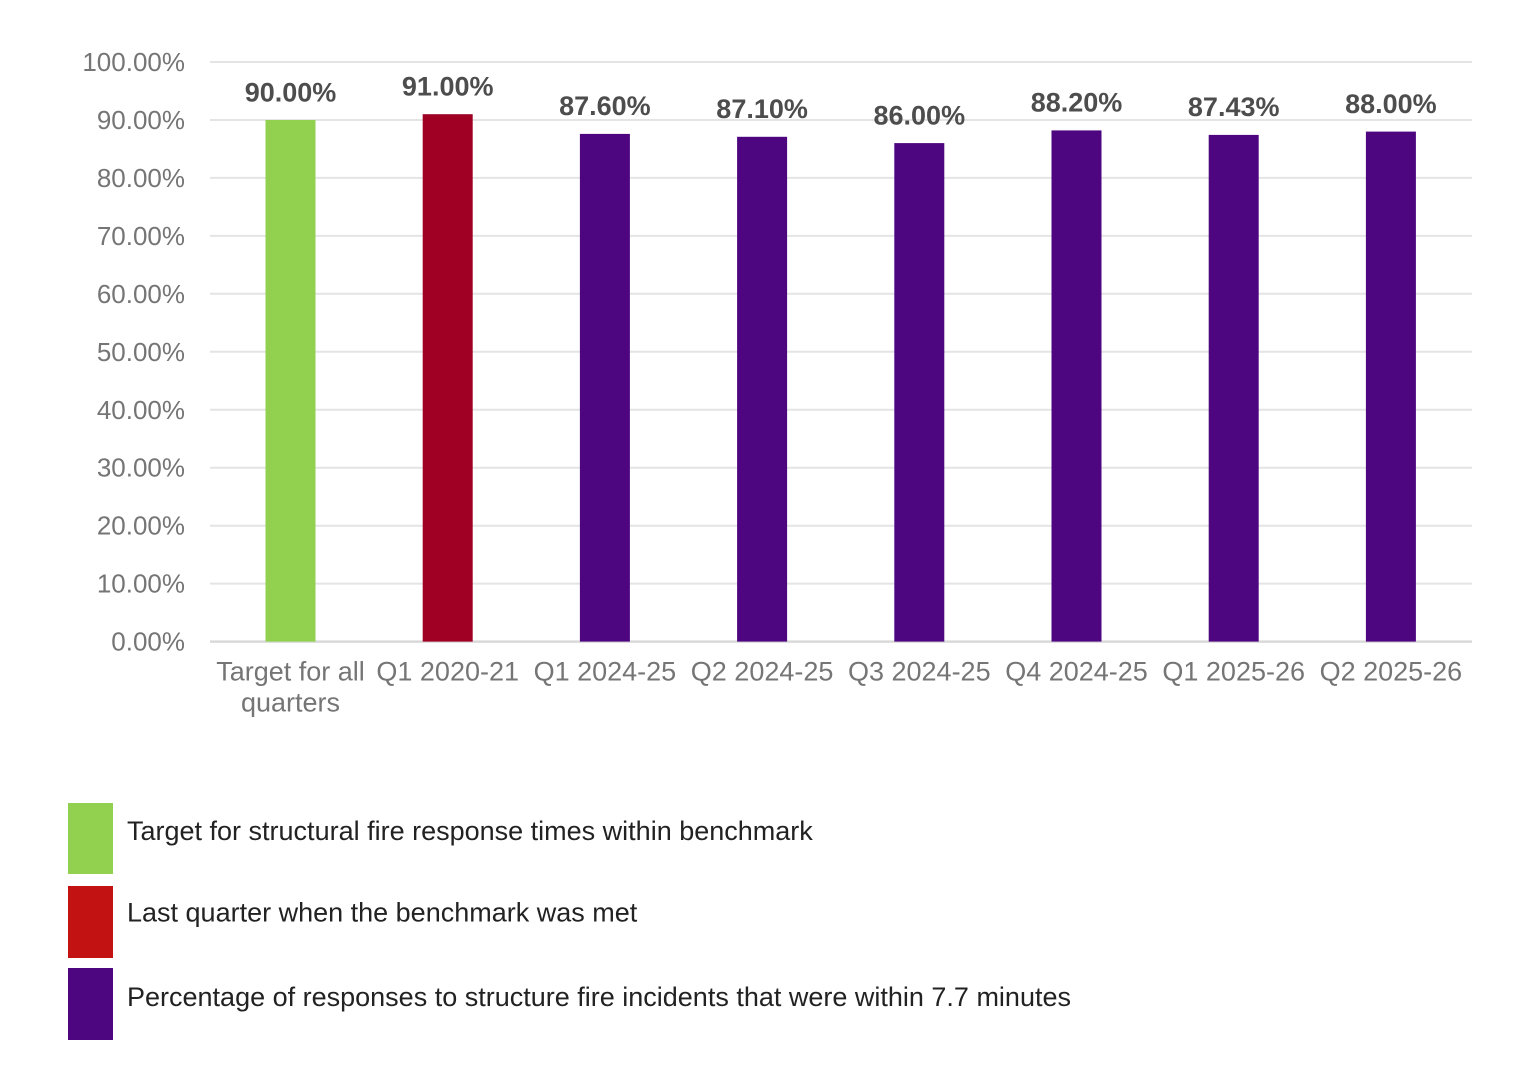 The image size is (1536, 1071). What do you see at coordinates (448, 87) in the screenshot?
I see `svg-text: 91.00%` at bounding box center [448, 87].